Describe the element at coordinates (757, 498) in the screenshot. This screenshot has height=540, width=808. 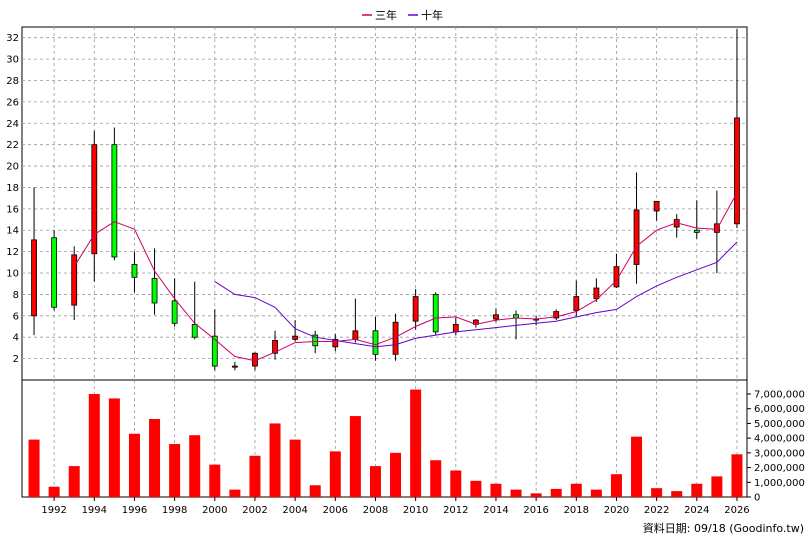
I see `volume-y-tick-label: 0` at that location.